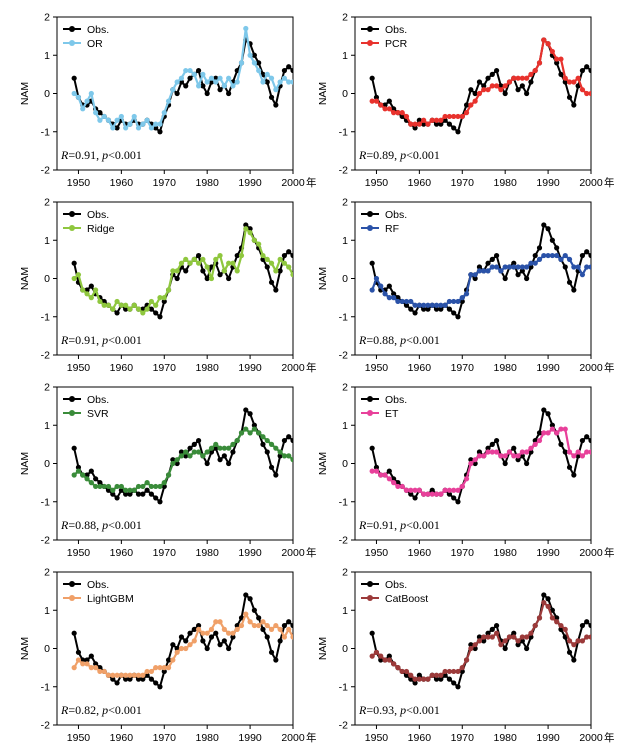 The image size is (636, 748). I want to click on y-tick-label: -2, so click(343, 171).